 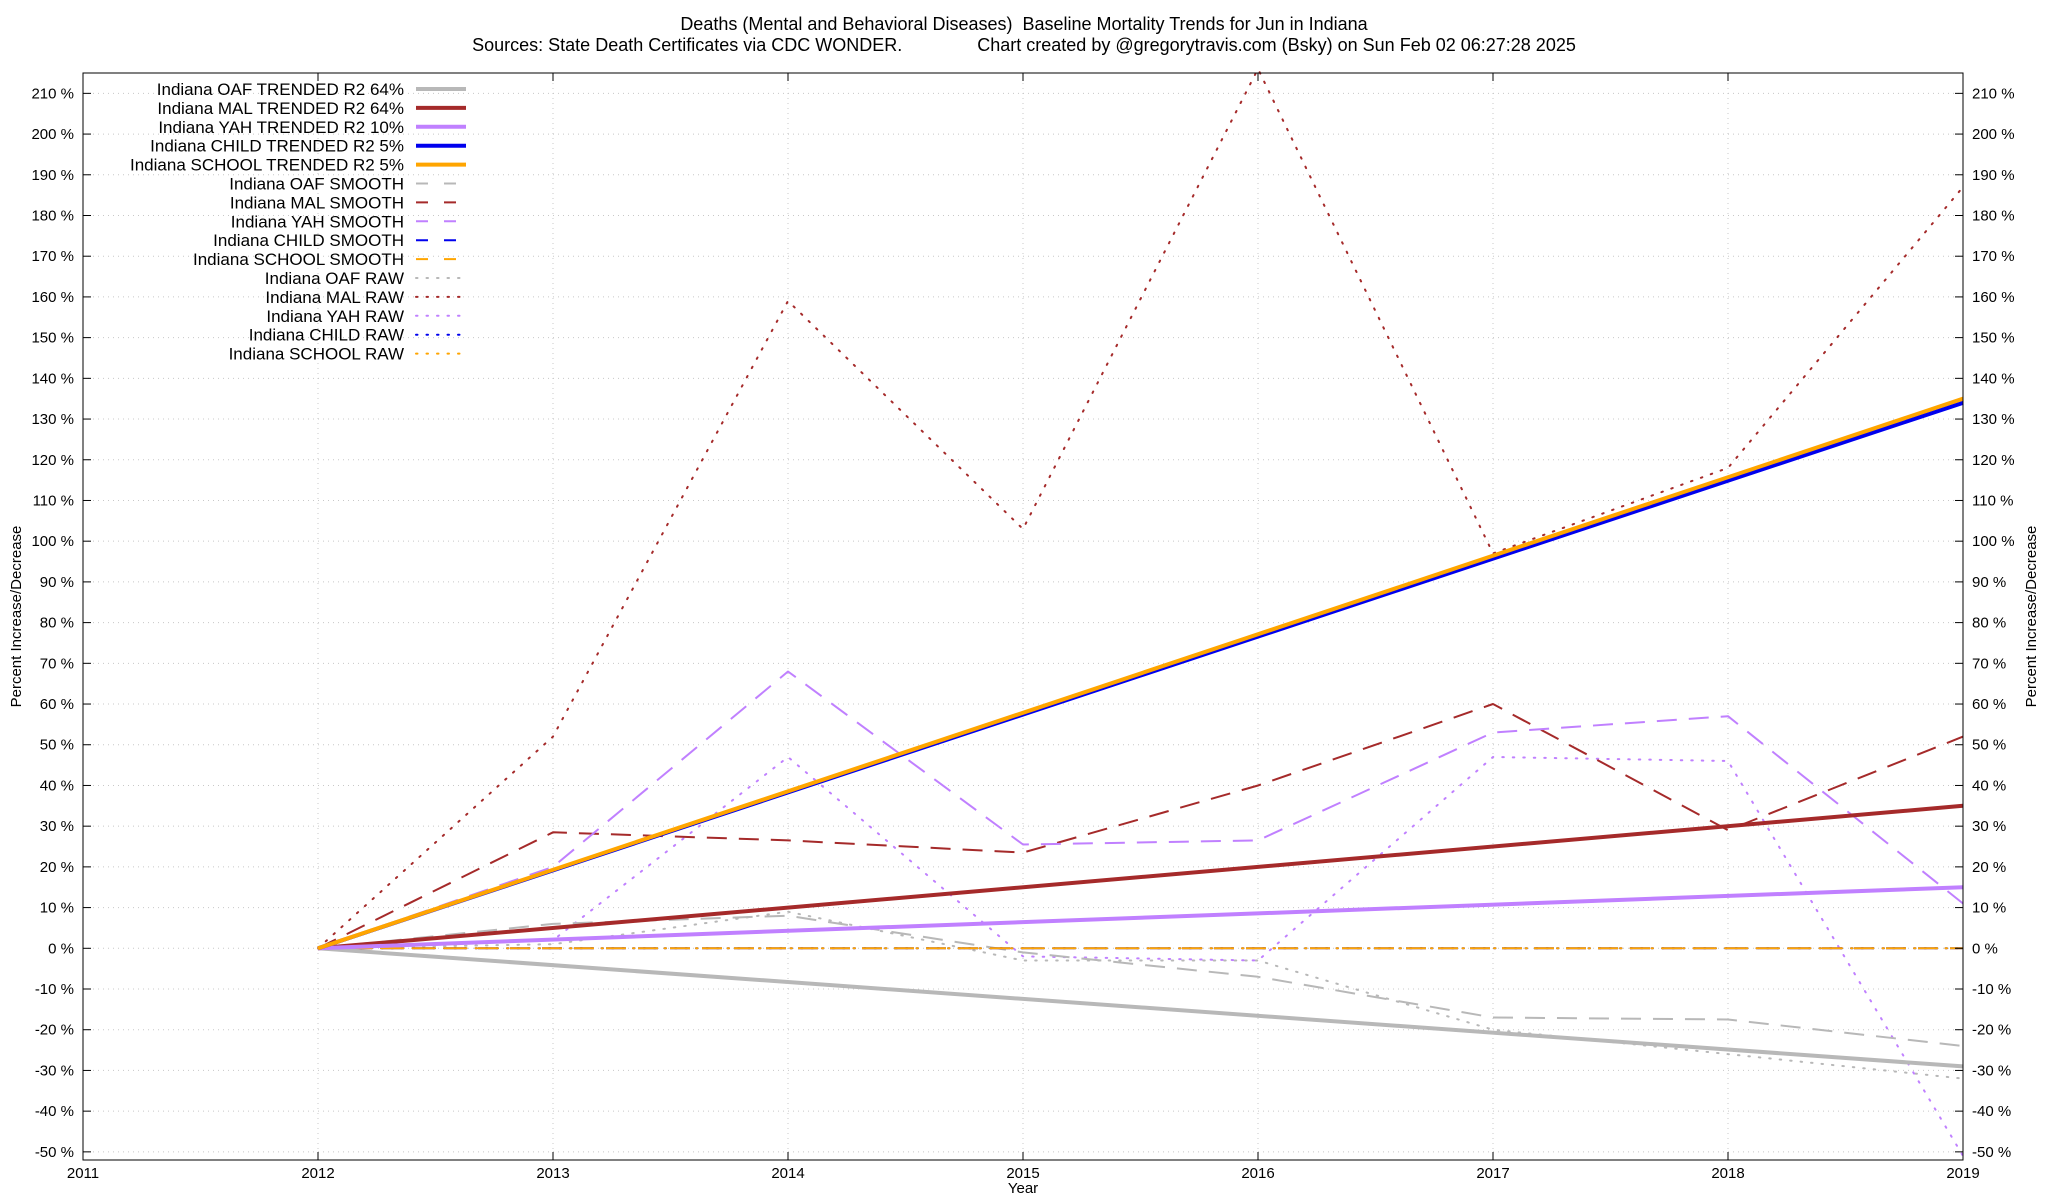 I want to click on legend-label: Indiana SCHOOL SMOOTH, so click(x=298, y=259).